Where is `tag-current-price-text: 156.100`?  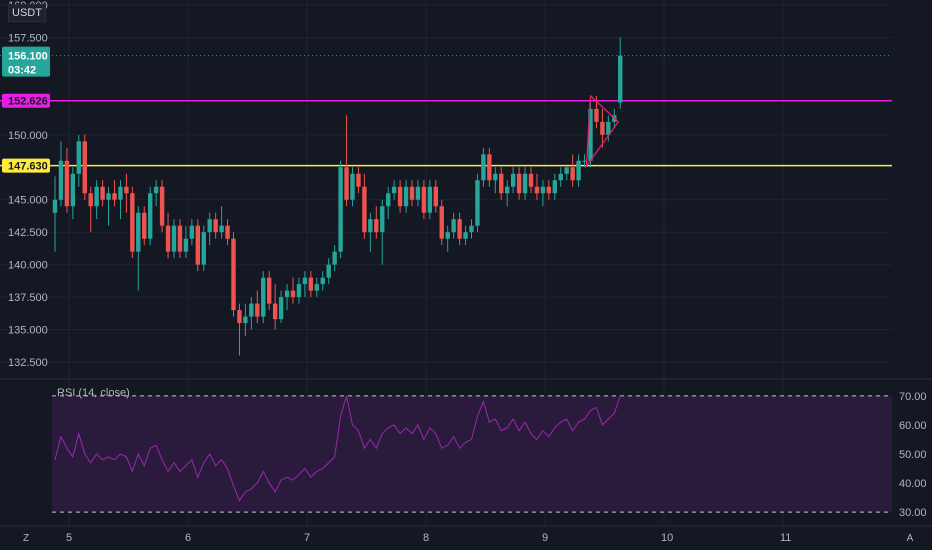
tag-current-price-text: 156.100 is located at coordinates (28, 57).